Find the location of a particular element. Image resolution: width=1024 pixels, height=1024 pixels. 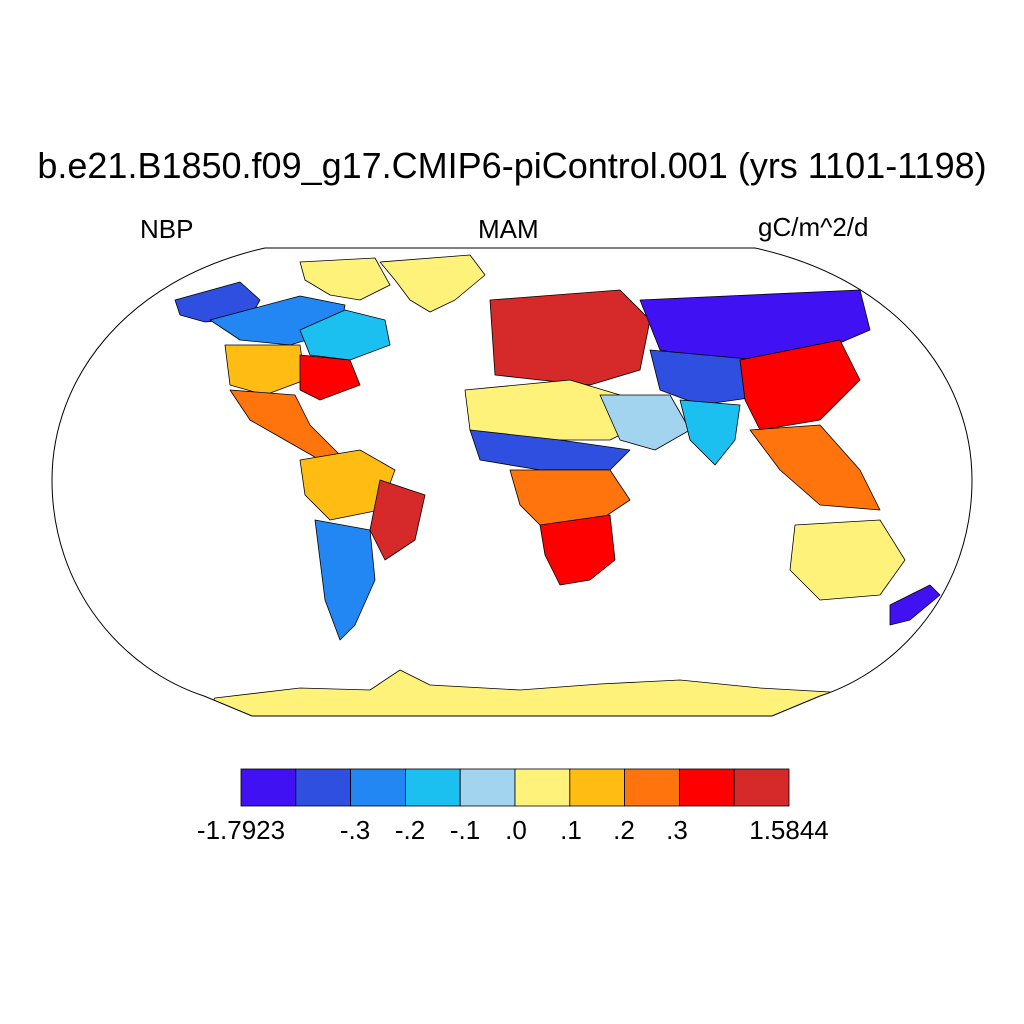

colorbar-label: .0 is located at coordinates (516, 830).